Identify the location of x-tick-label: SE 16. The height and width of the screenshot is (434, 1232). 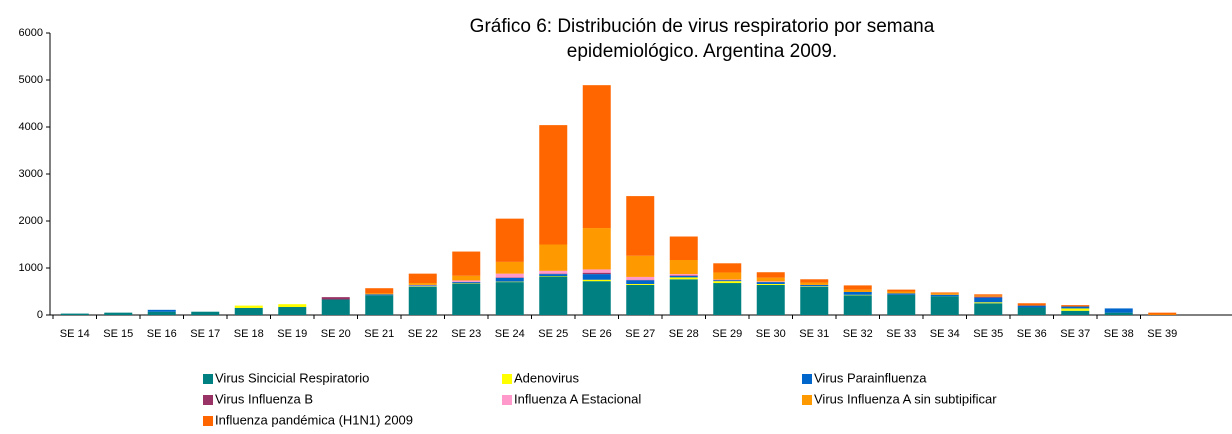
(162, 334).